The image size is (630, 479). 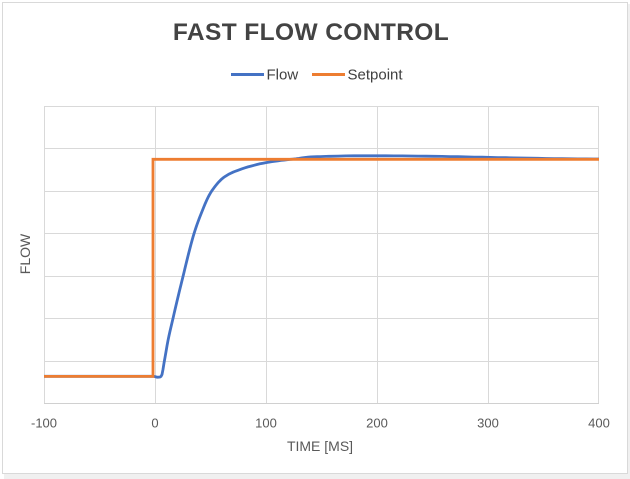 I want to click on svg-text: 100, so click(x=266, y=423).